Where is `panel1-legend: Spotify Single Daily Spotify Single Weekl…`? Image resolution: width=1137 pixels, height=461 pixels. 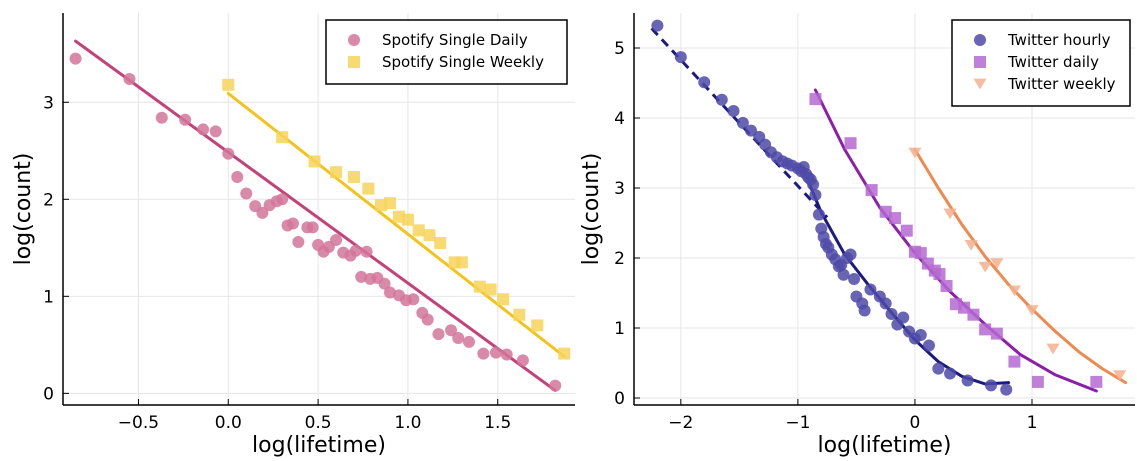 panel1-legend: Spotify Single Daily Spotify Single Weekl… is located at coordinates (446, 52).